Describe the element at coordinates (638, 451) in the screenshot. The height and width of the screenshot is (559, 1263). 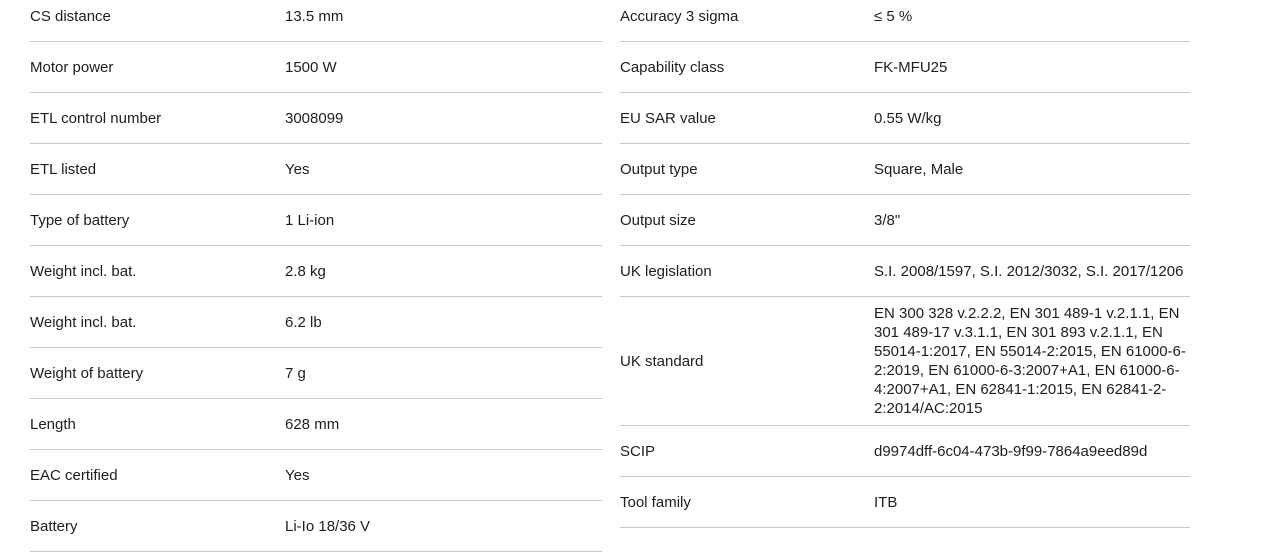
I see `spec-label: SCIP` at that location.